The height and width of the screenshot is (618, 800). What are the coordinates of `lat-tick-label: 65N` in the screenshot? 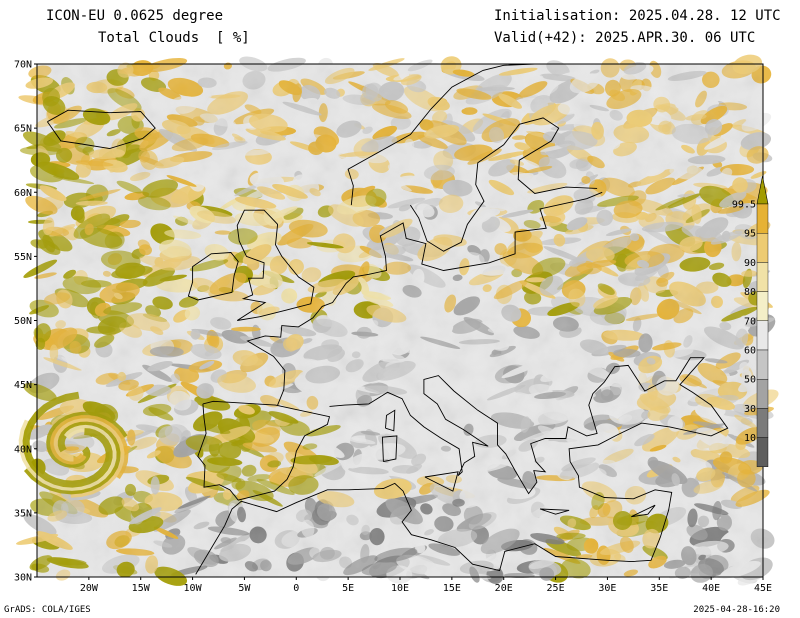 It's located at (23, 129).